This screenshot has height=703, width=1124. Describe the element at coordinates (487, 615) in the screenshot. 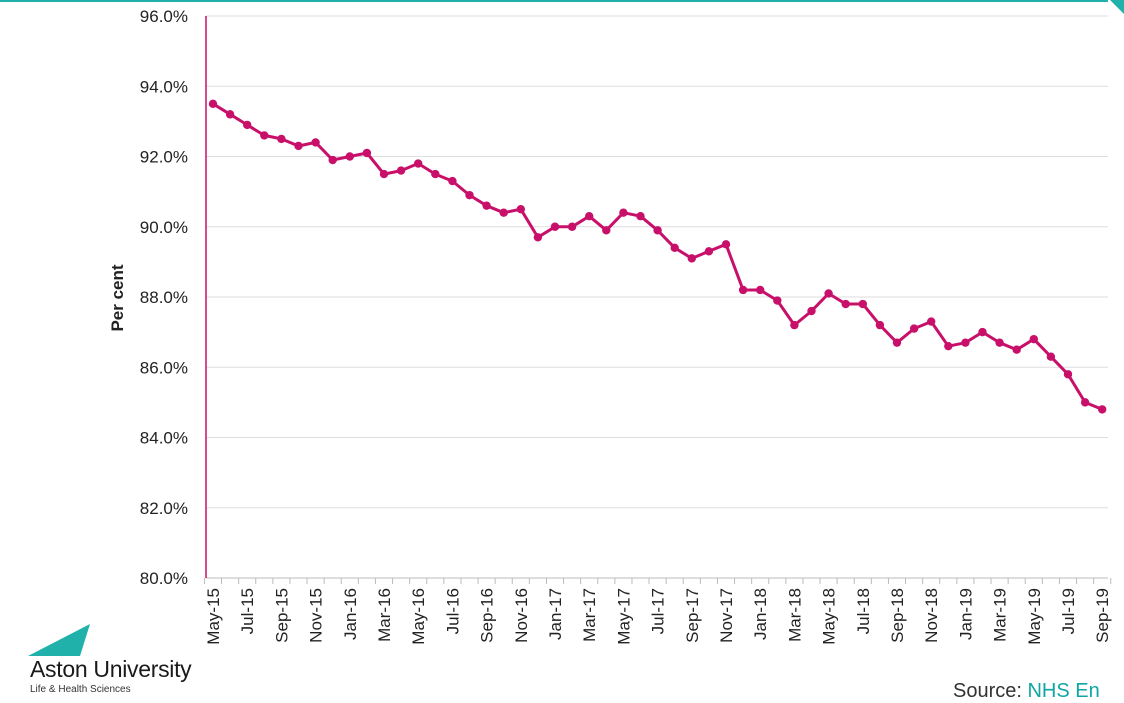

I see `x-tick-label: Sep-16` at that location.